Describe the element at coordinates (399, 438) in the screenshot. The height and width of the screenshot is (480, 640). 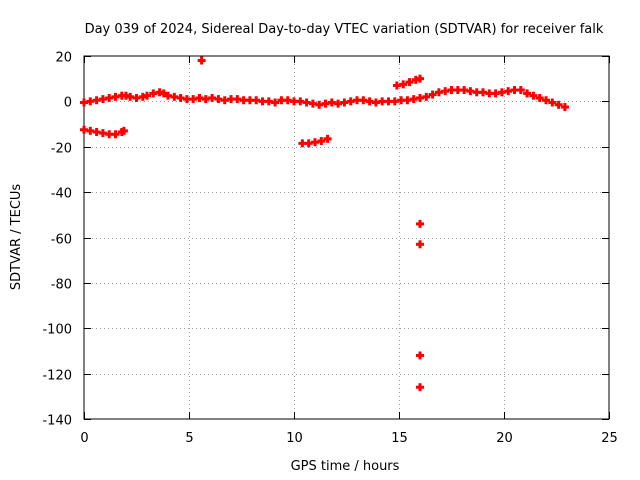
I see `x-tick-label: 15` at that location.